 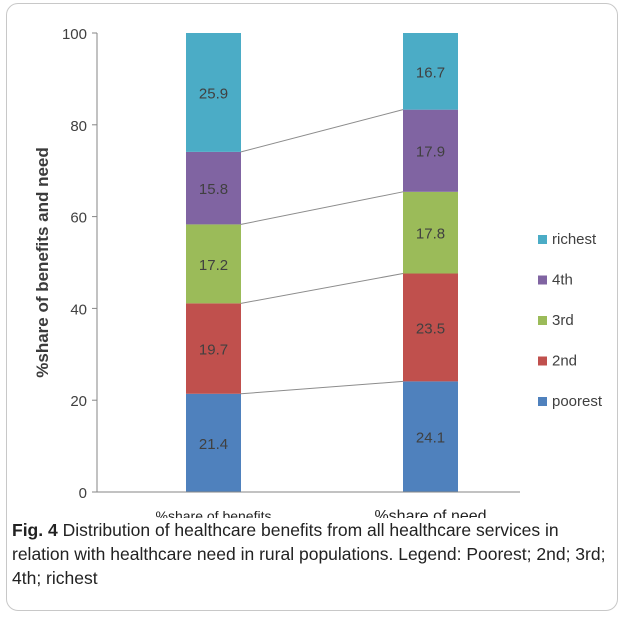 I want to click on legend-swatch-richest, so click(x=542, y=239).